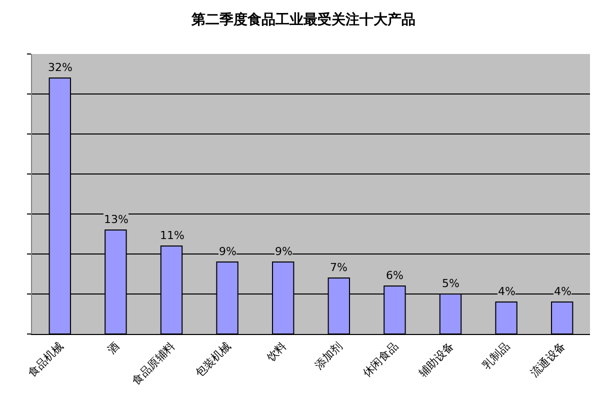 The width and height of the screenshot is (607, 410). What do you see at coordinates (60, 67) in the screenshot?
I see `data-label: 32%` at bounding box center [60, 67].